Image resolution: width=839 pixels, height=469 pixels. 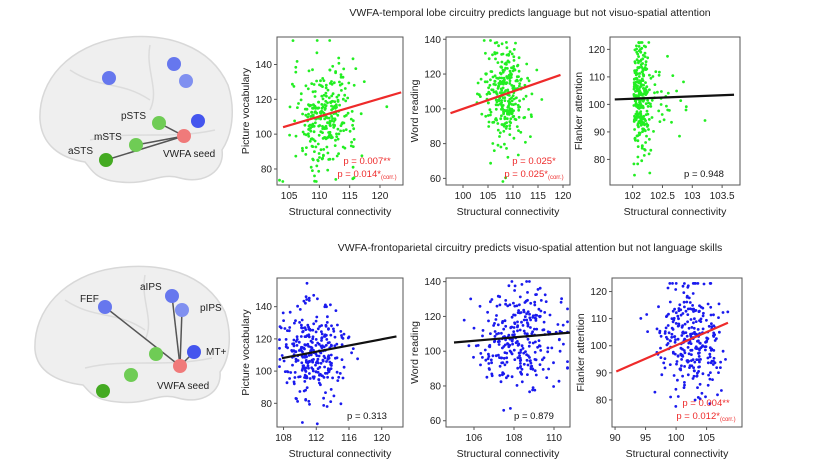 I want to click on y-axis-label: Word reading, so click(x=415, y=352).